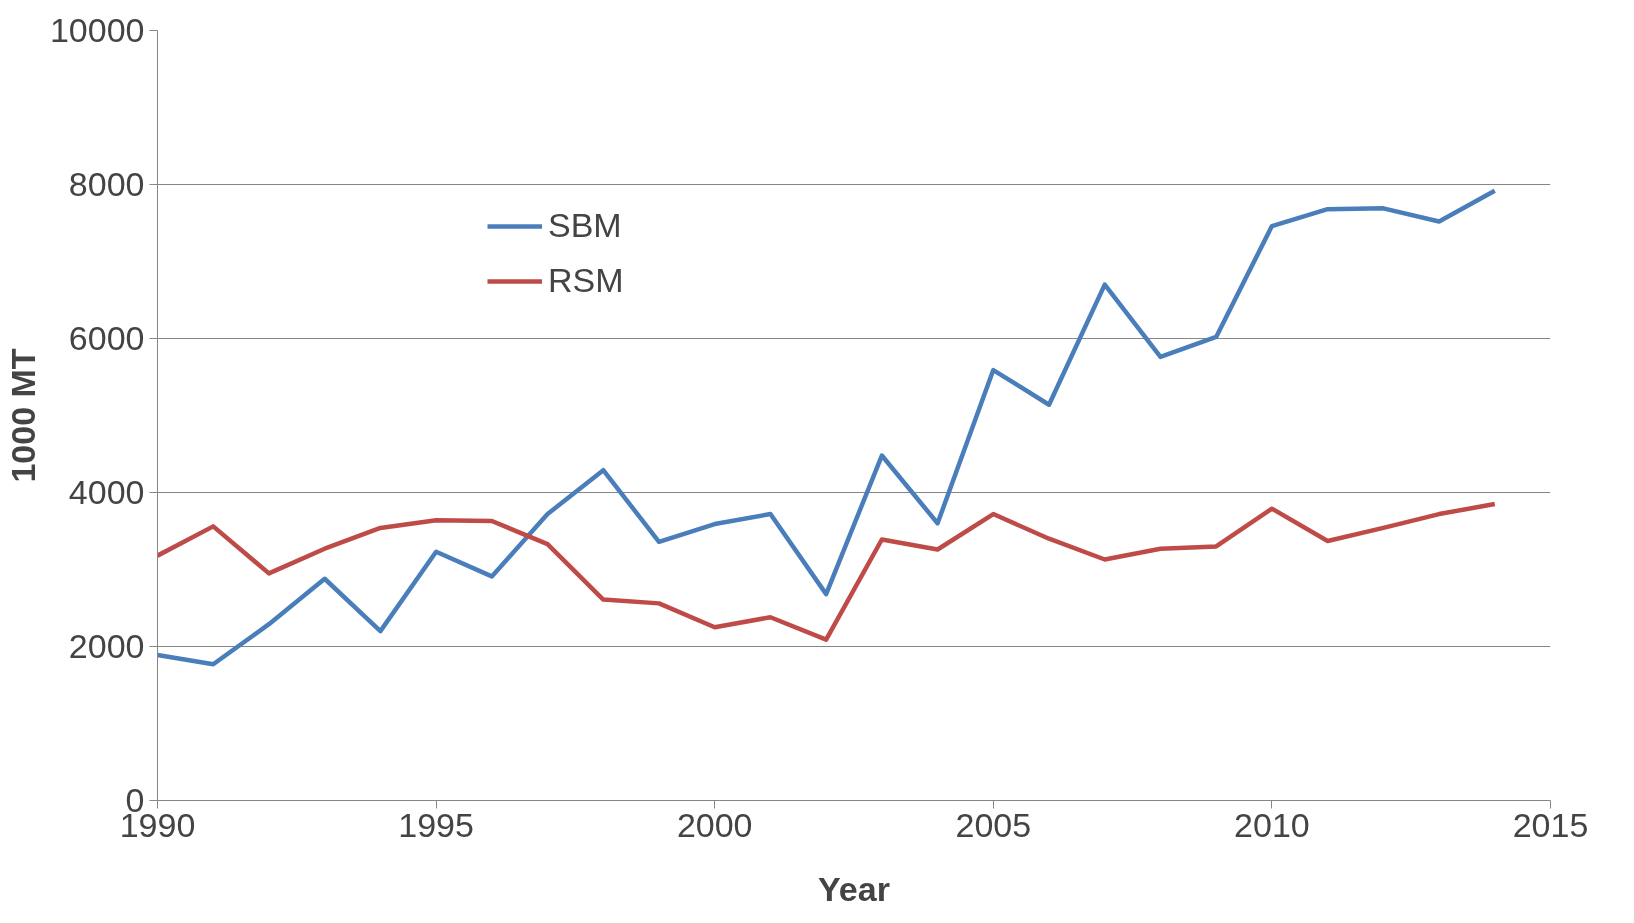  I want to click on line-series, so click(827, 571).